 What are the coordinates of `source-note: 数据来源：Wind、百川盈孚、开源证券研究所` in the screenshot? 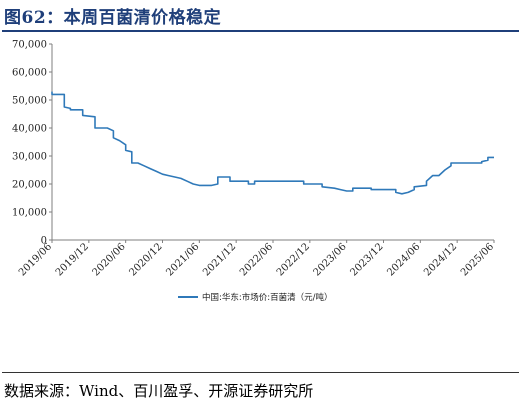 It's located at (159, 391).